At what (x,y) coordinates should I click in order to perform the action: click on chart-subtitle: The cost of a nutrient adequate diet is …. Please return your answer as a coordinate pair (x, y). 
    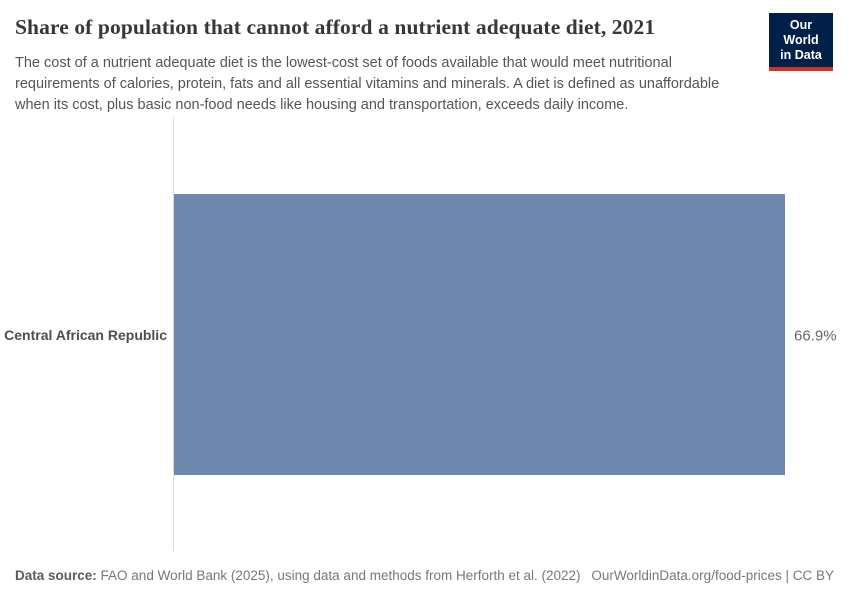
    Looking at the image, I should click on (367, 84).